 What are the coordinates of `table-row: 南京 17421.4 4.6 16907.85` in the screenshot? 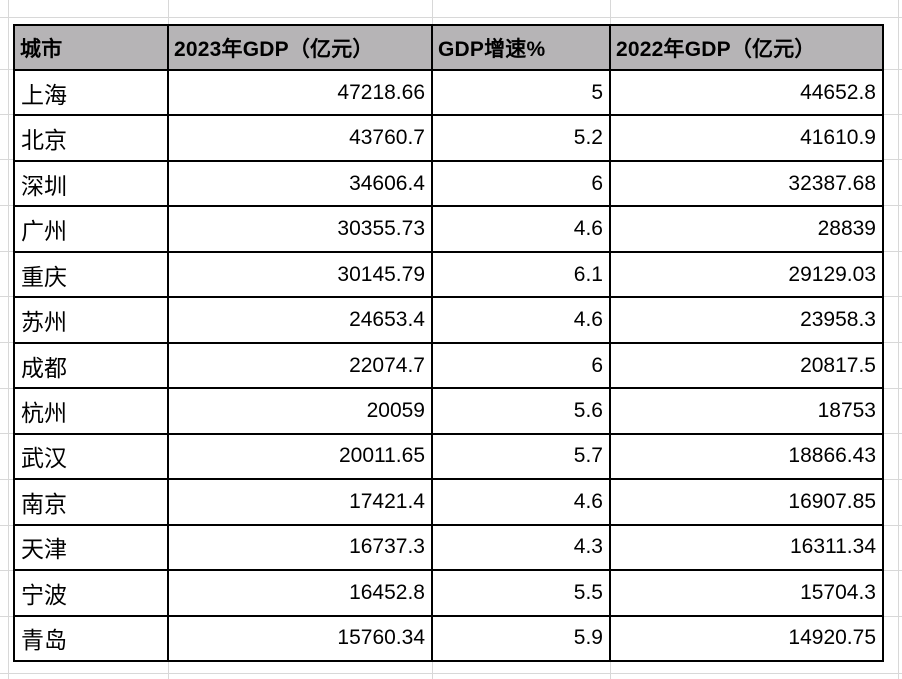 It's located at (448, 503).